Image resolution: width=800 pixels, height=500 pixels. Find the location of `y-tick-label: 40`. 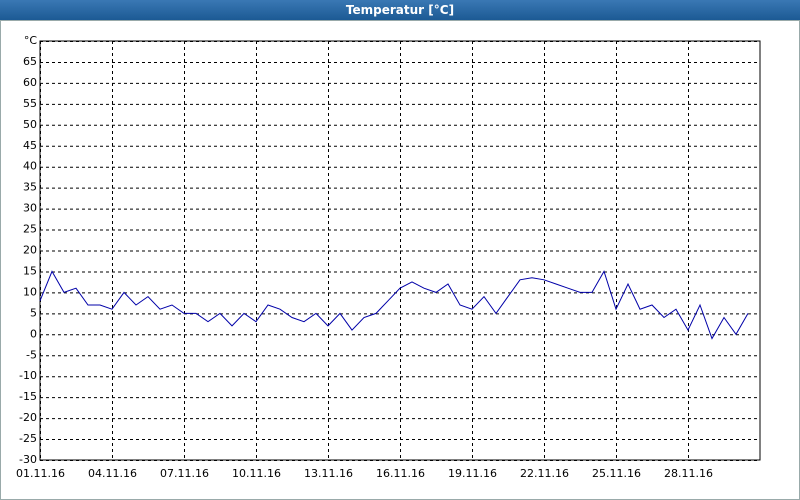

y-tick-label: 40 is located at coordinates (30, 166).